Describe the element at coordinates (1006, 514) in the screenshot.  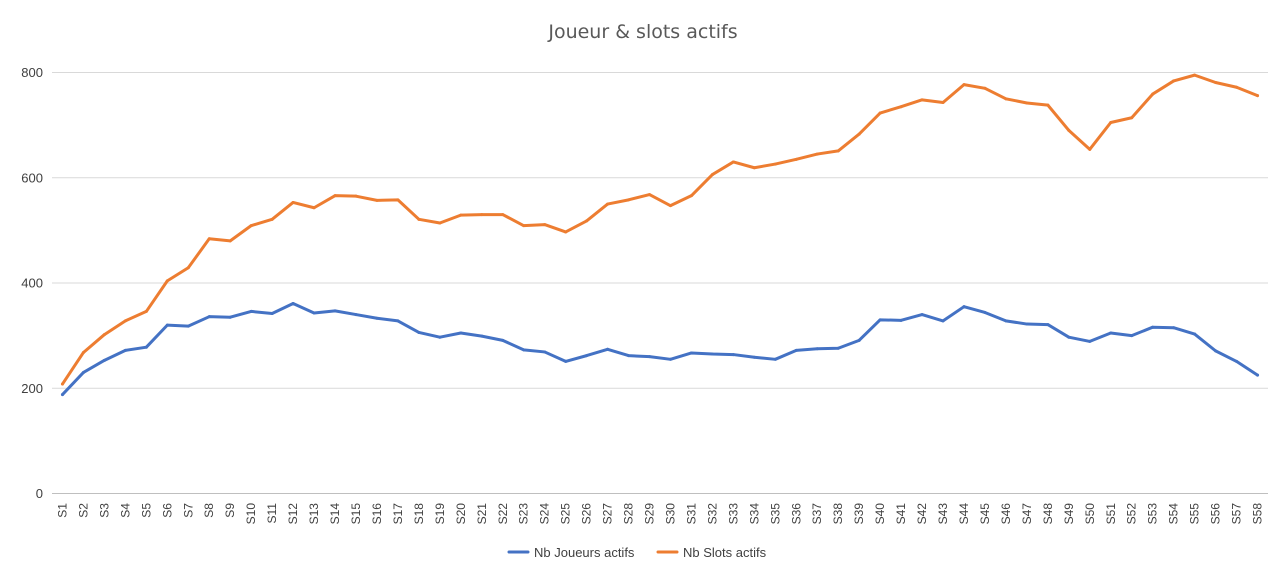
I see `x-tick-label: S46` at that location.